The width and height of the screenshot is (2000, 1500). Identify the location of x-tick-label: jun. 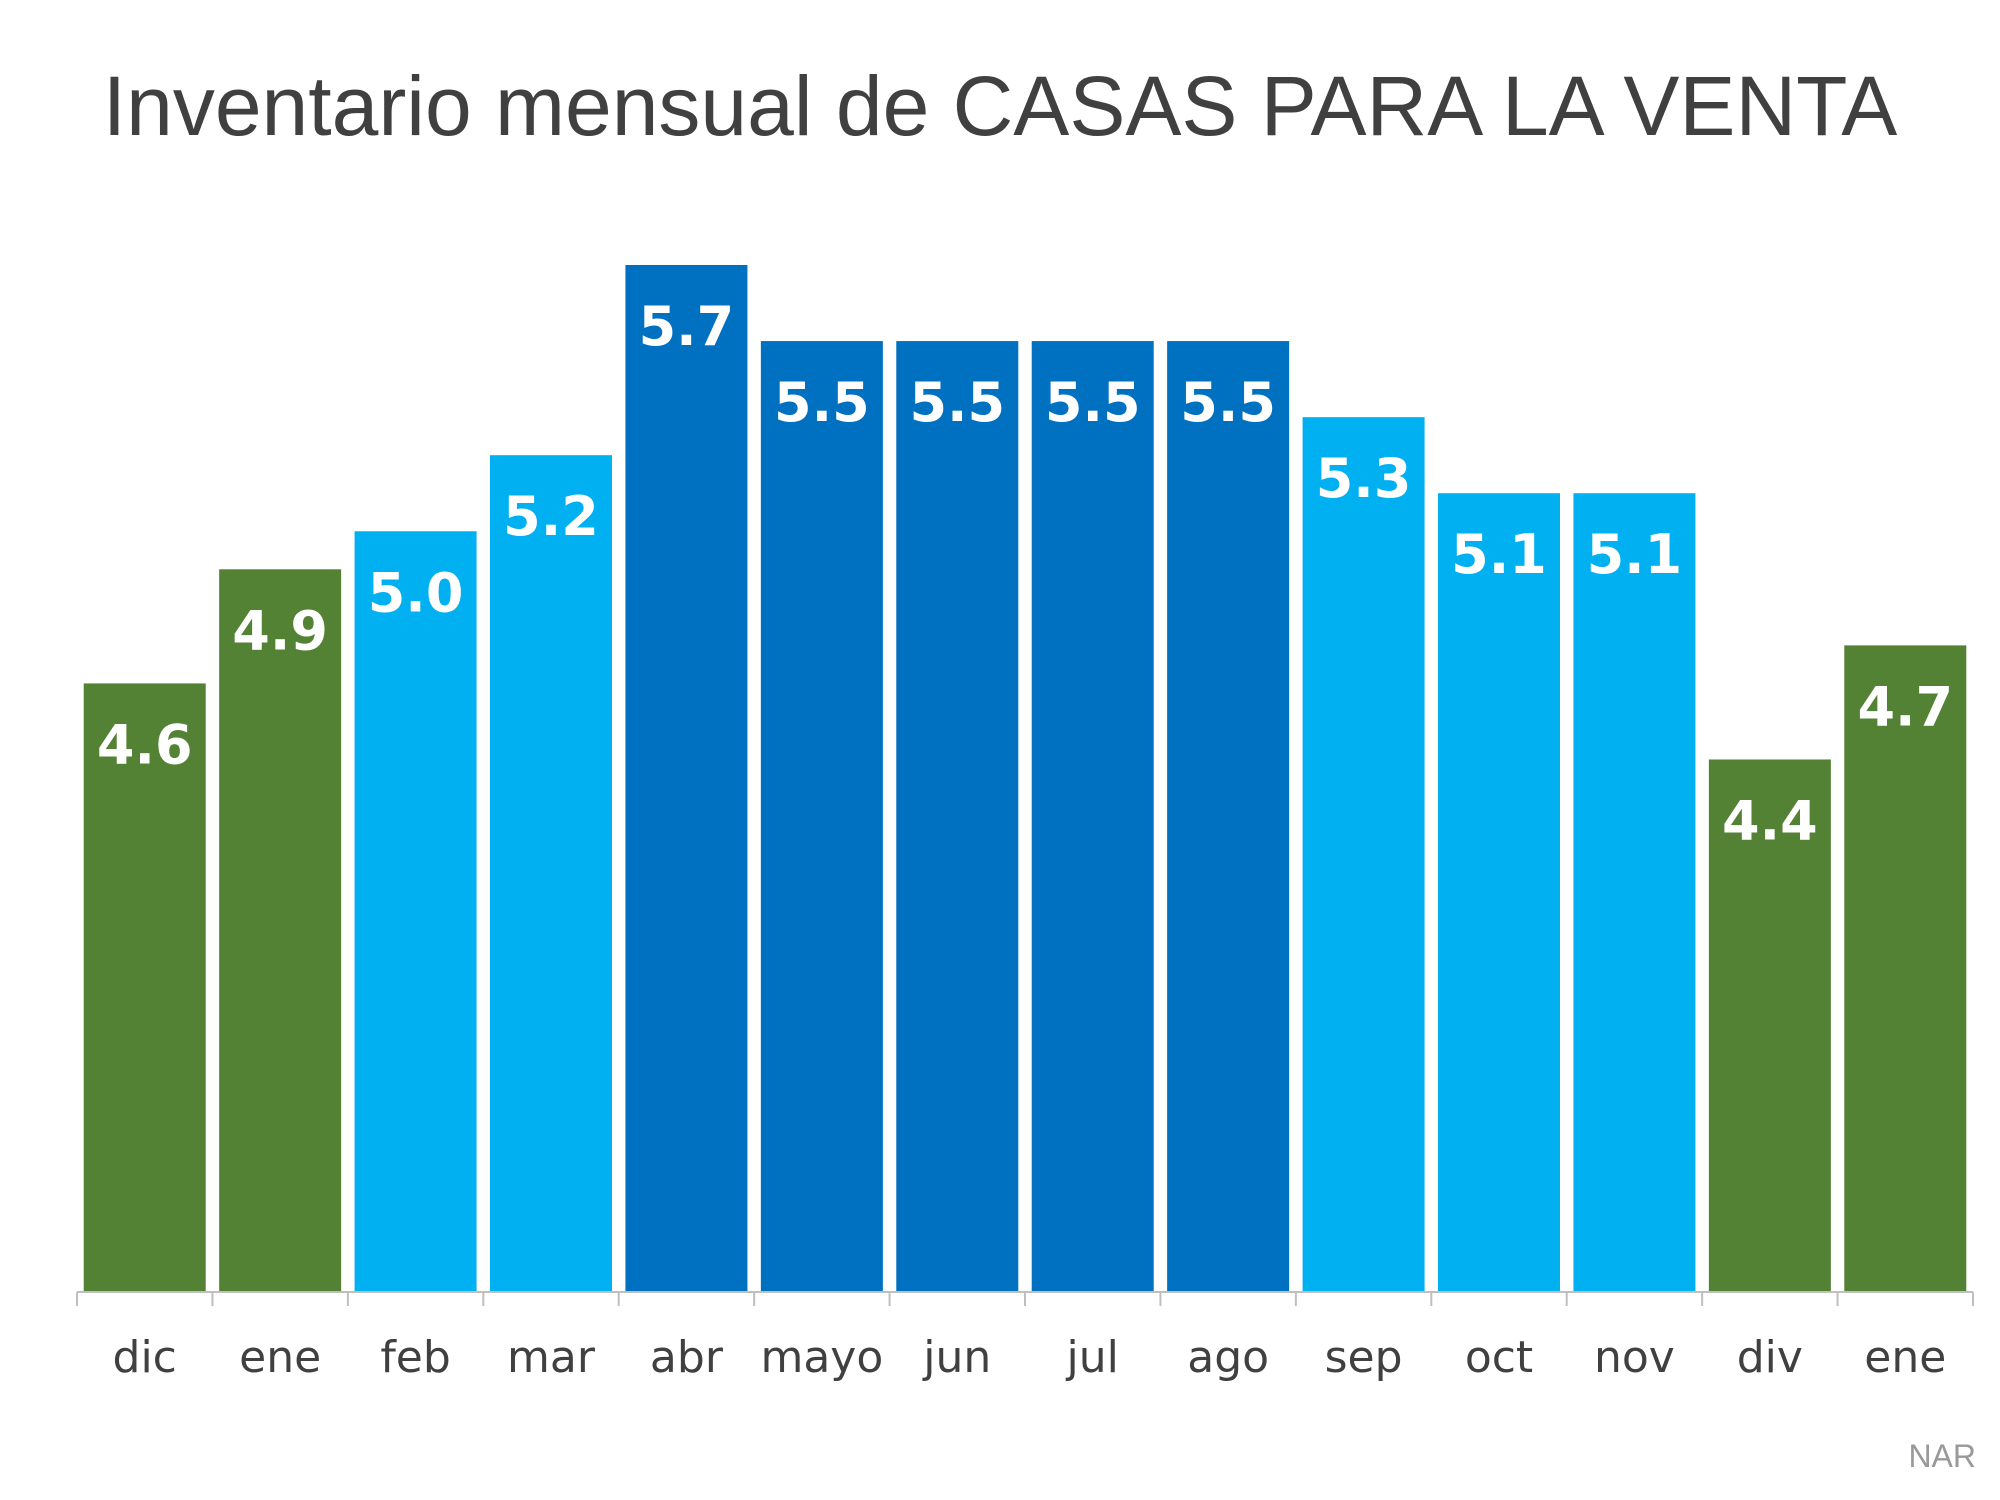
(956, 1357).